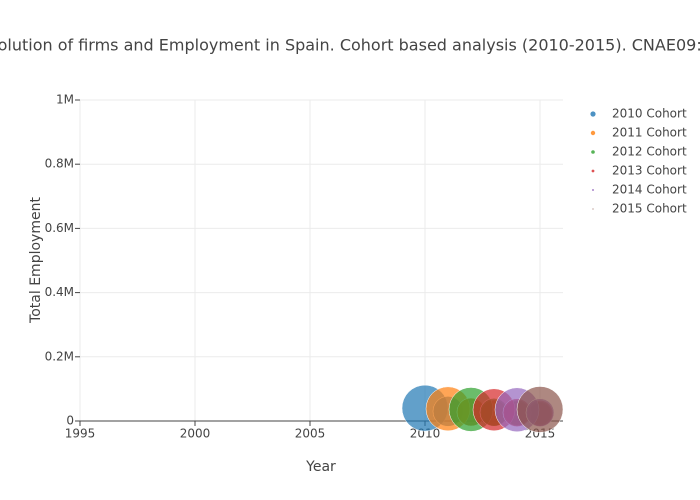 This screenshot has height=500, width=700. What do you see at coordinates (59, 356) in the screenshot?
I see `y-tick-label: 0.2M` at bounding box center [59, 356].